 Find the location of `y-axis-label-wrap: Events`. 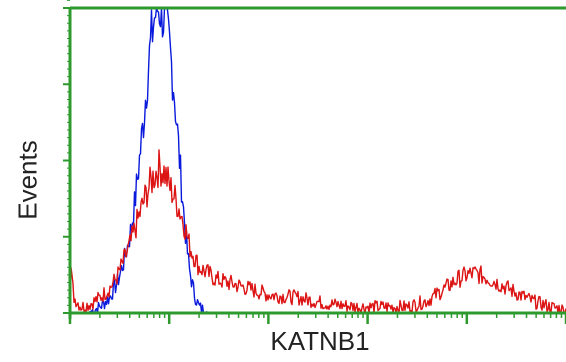

y-axis-label-wrap: Events is located at coordinates (28, 180).